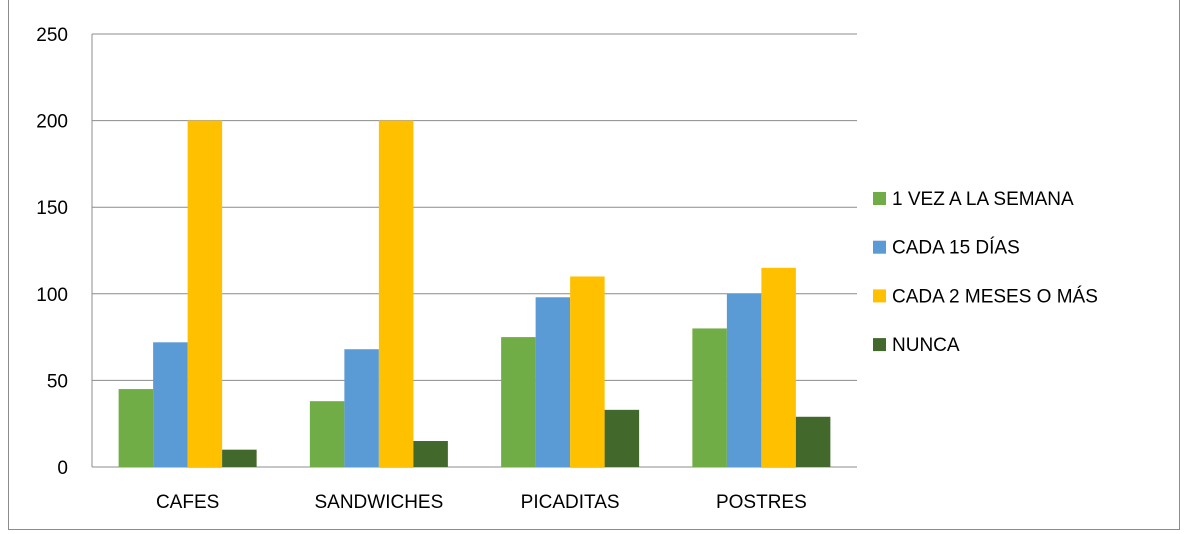 The height and width of the screenshot is (534, 1184). What do you see at coordinates (187, 502) in the screenshot?
I see `x-tick-label: CAFES` at bounding box center [187, 502].